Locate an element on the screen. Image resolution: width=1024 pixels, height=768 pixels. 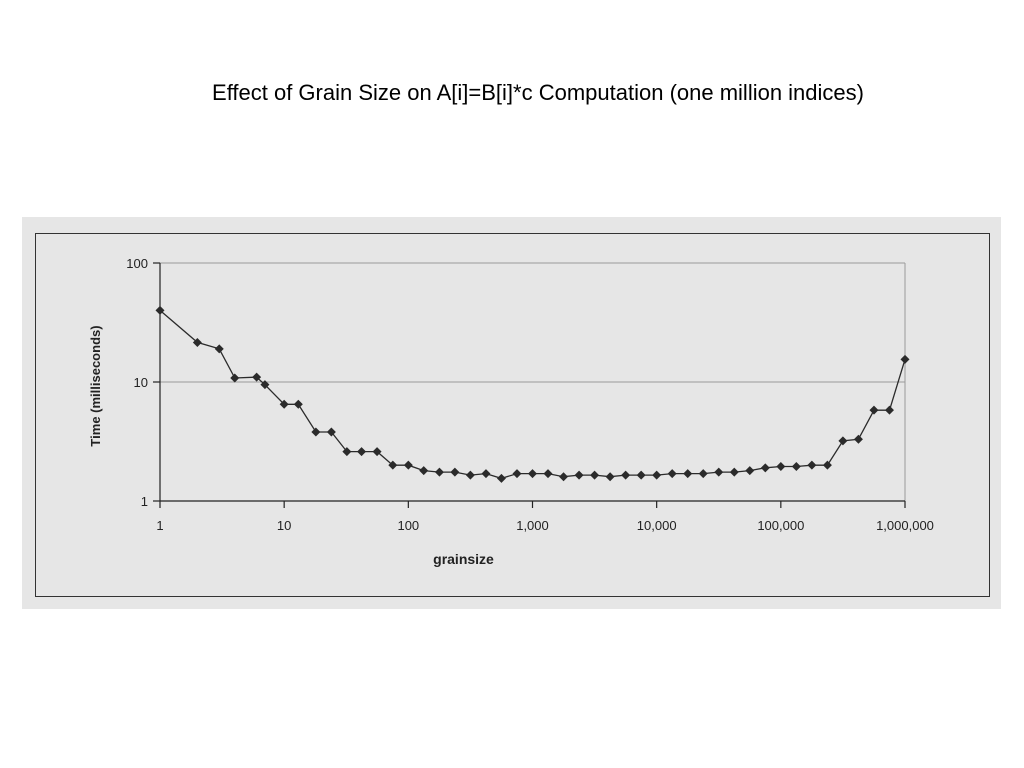
x-tick-label: 100,000 is located at coordinates (780, 525).